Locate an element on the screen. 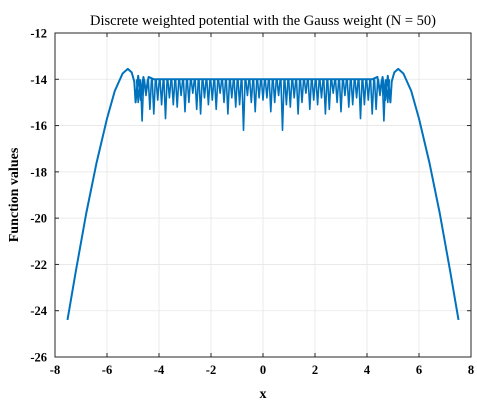  y-tick-label: -12 is located at coordinates (38, 34).